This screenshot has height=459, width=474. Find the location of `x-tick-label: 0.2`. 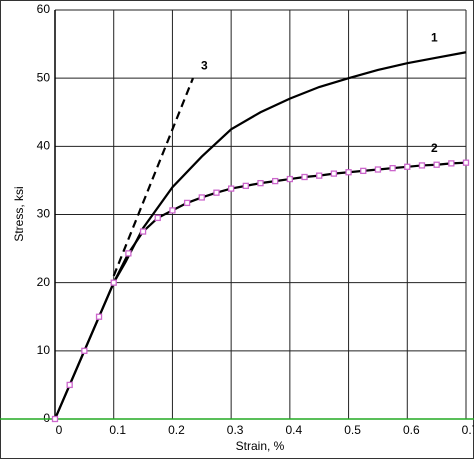

x-tick-label: 0.2 is located at coordinates (176, 430).